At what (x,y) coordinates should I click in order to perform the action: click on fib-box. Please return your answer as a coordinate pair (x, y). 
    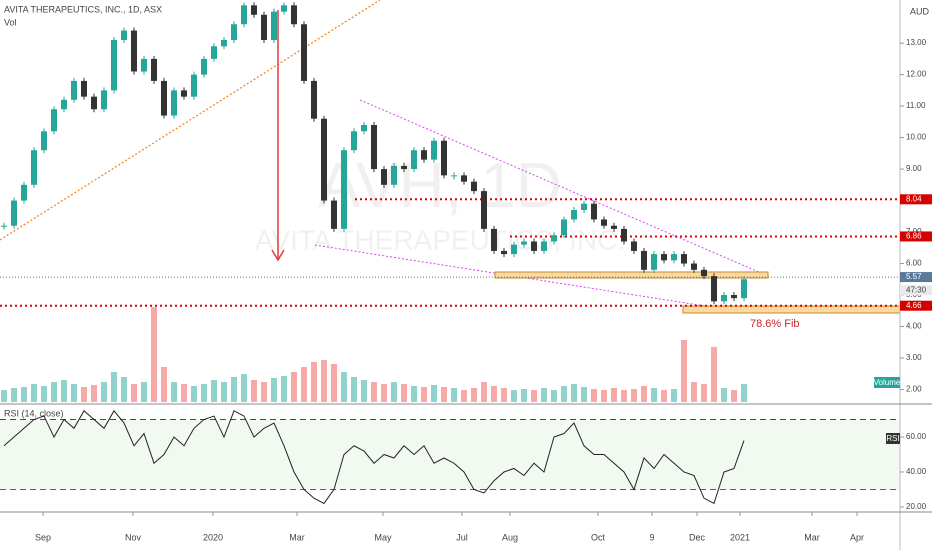
    Looking at the image, I should click on (791, 309).